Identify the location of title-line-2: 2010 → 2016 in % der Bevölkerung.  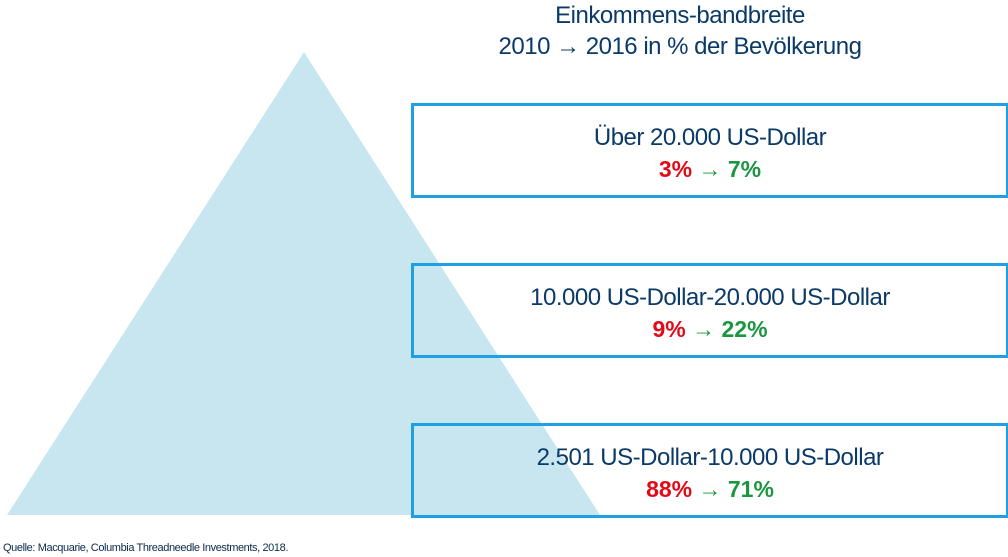
(680, 46).